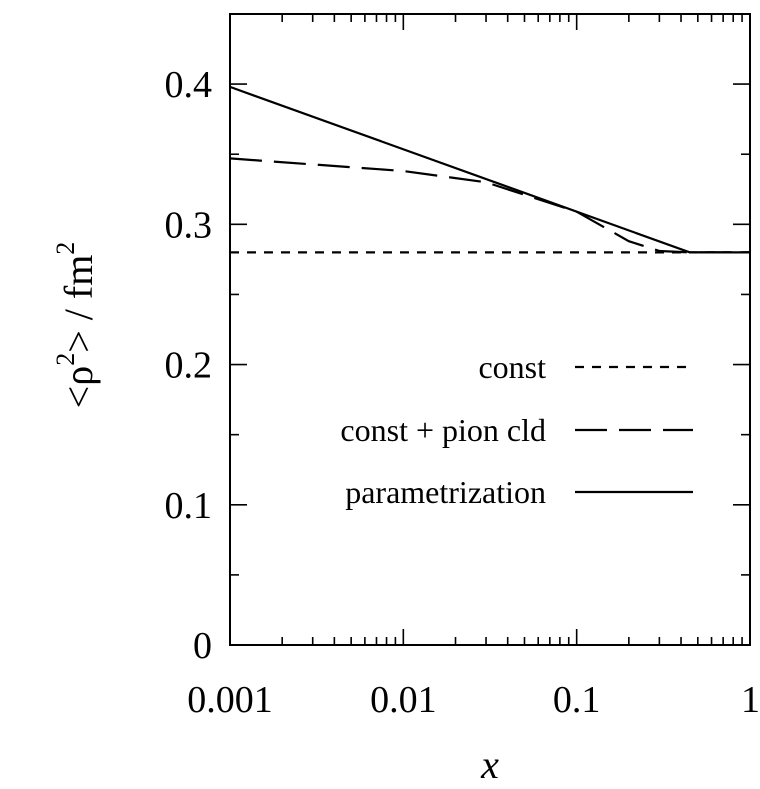 This screenshot has height=789, width=760. I want to click on y-tick-label: 0.2, so click(189, 366).